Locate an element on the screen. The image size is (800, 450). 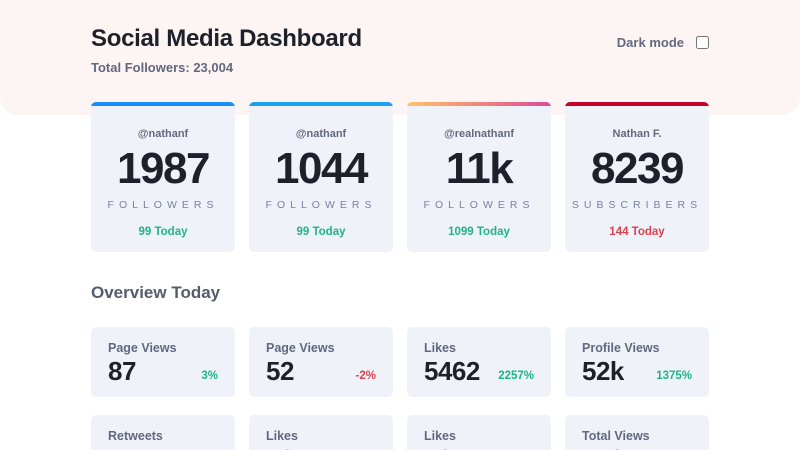
stat-card-likes-1: Likes 5462 2257% is located at coordinates (479, 362).